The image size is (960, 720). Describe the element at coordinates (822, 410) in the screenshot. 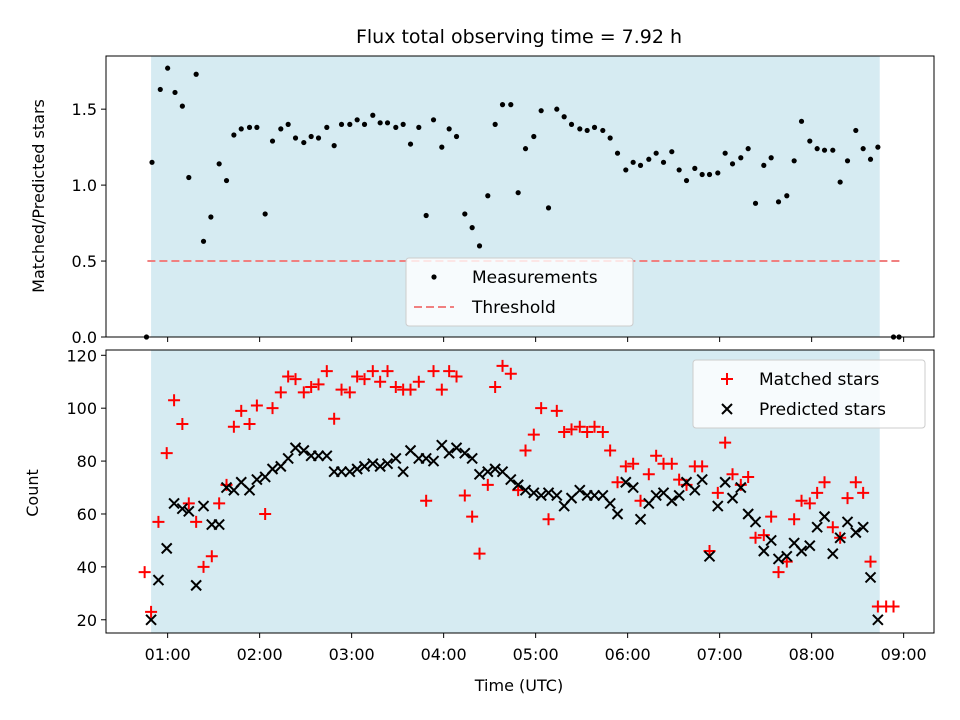

I see `legend-predicted-label: Predicted stars` at that location.